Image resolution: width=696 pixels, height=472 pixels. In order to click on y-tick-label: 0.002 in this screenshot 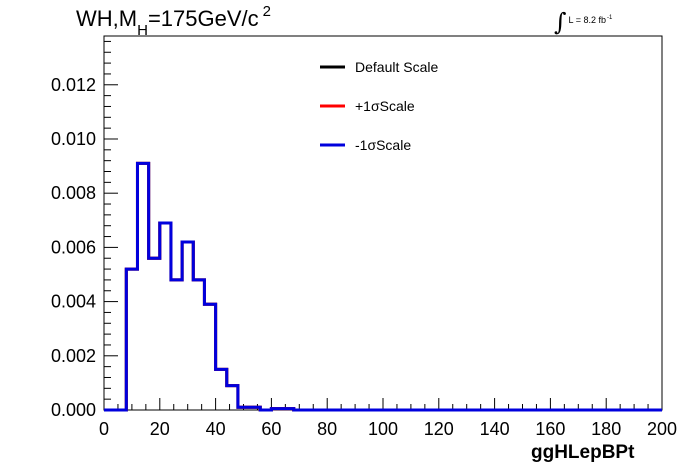, I will do `click(73, 356)`.